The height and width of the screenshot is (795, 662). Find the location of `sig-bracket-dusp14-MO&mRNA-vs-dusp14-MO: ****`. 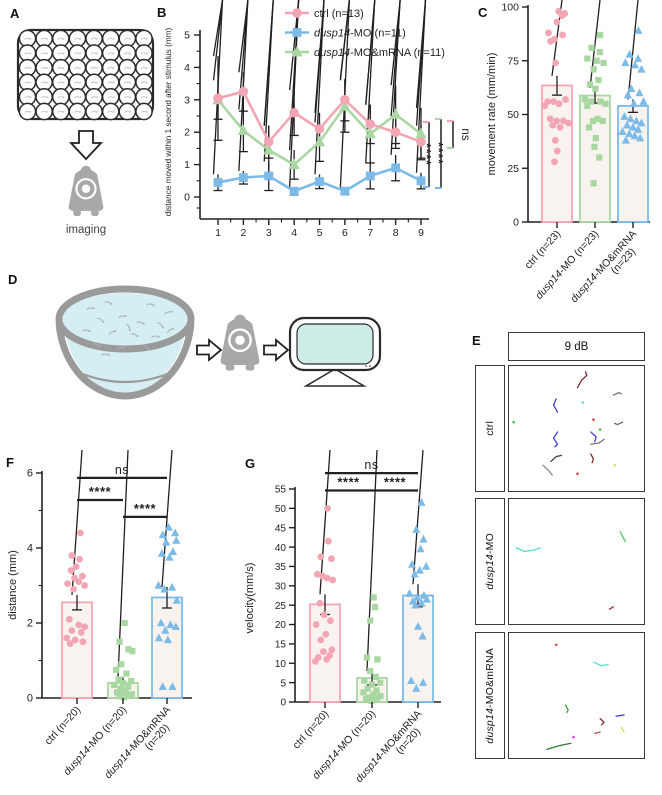

sig-bracket-dusp14-MO&mRNA-vs-dusp14-MO: **** is located at coordinates (439, 153).